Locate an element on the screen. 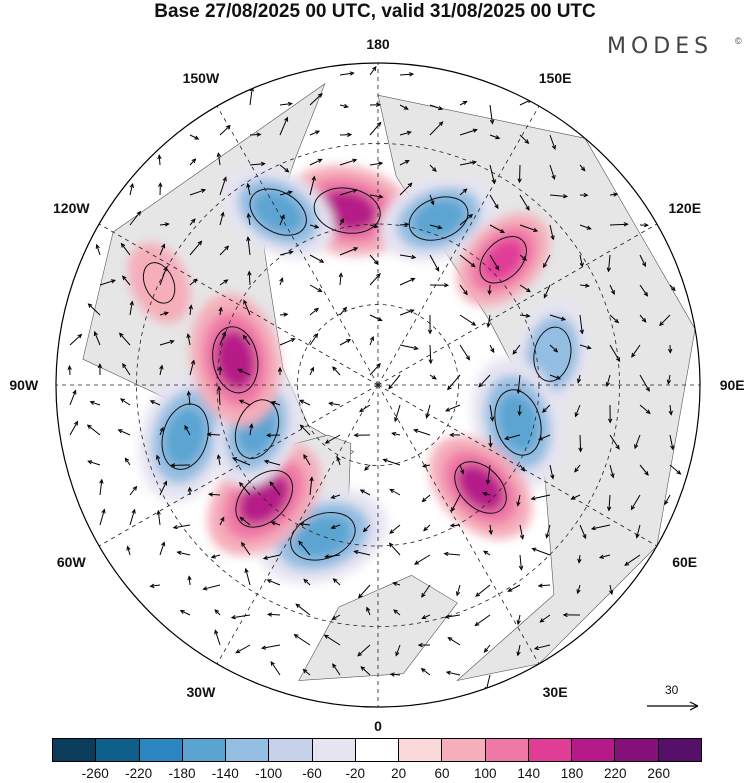 Image resolution: width=750 pixels, height=783 pixels. colorbar-tick-label: -60 is located at coordinates (312, 773).